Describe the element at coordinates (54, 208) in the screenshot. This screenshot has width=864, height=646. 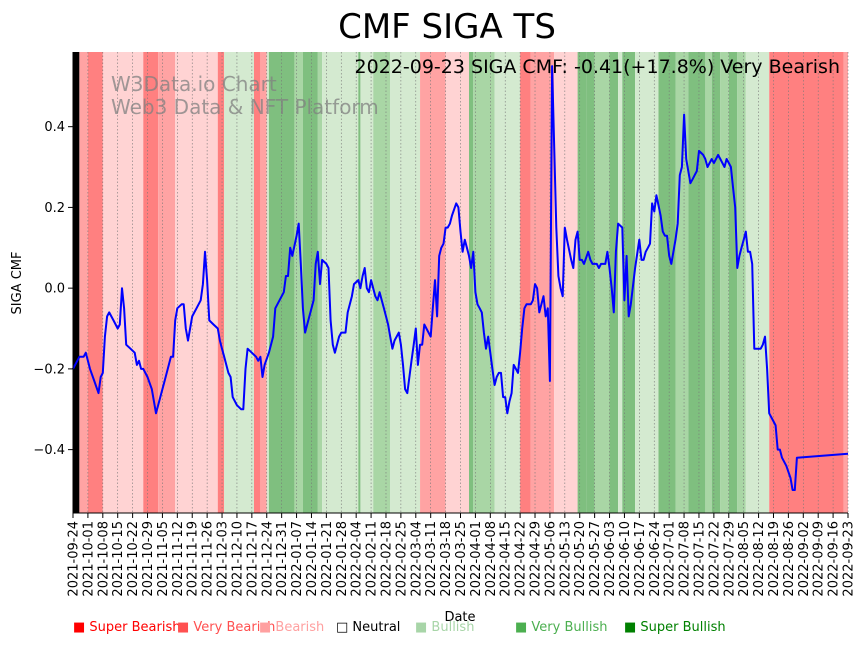
I see `y-tick-label: 0.2` at that location.